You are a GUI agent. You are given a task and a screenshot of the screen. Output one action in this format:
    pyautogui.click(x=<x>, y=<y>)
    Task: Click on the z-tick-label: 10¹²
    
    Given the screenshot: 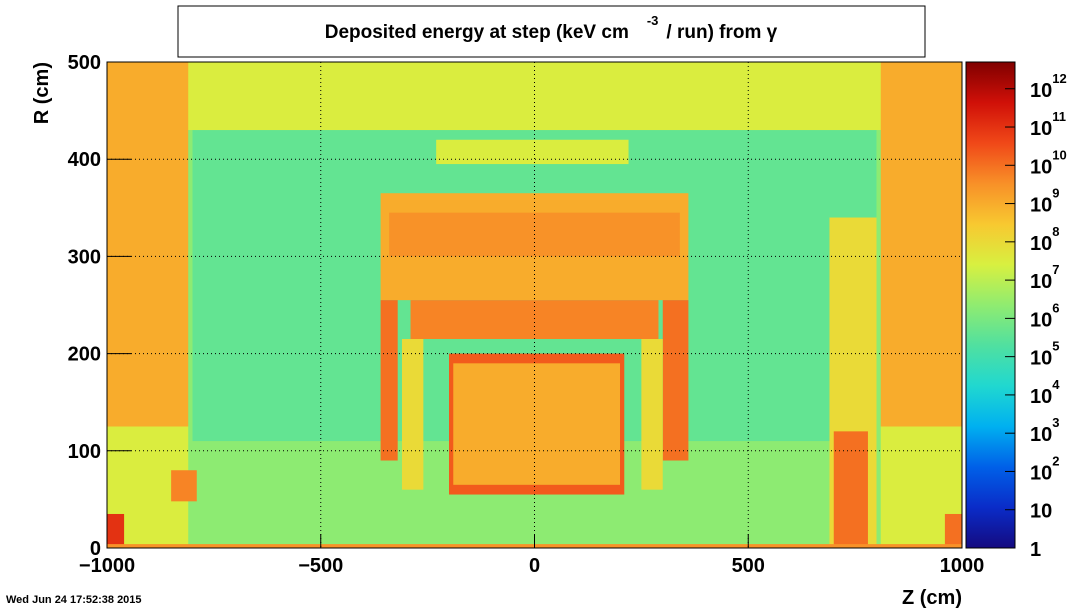 What is the action you would take?
    pyautogui.click(x=1048, y=86)
    